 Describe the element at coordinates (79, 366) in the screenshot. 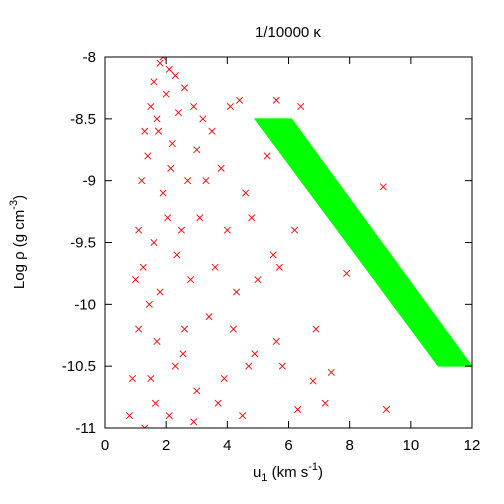

I see `y-tick-label: -10.5` at that location.